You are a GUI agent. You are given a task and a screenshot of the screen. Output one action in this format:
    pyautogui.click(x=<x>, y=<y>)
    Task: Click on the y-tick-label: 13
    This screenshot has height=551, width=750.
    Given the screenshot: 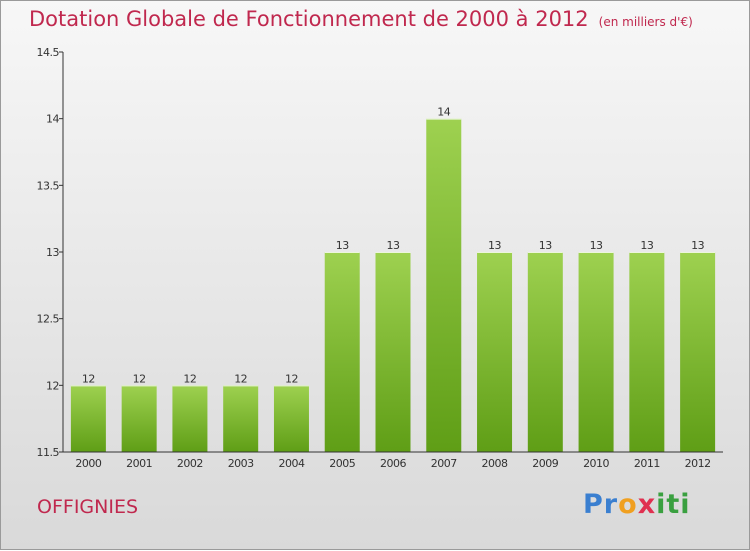 What is the action you would take?
    pyautogui.click(x=52, y=252)
    